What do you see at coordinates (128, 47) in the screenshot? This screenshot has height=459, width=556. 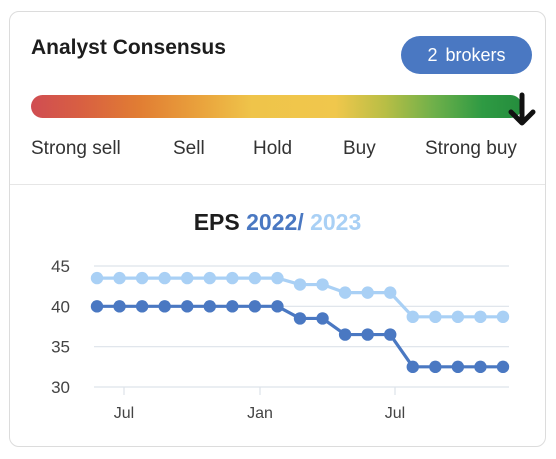 I see `card-title: Analyst Consensus` at bounding box center [128, 47].